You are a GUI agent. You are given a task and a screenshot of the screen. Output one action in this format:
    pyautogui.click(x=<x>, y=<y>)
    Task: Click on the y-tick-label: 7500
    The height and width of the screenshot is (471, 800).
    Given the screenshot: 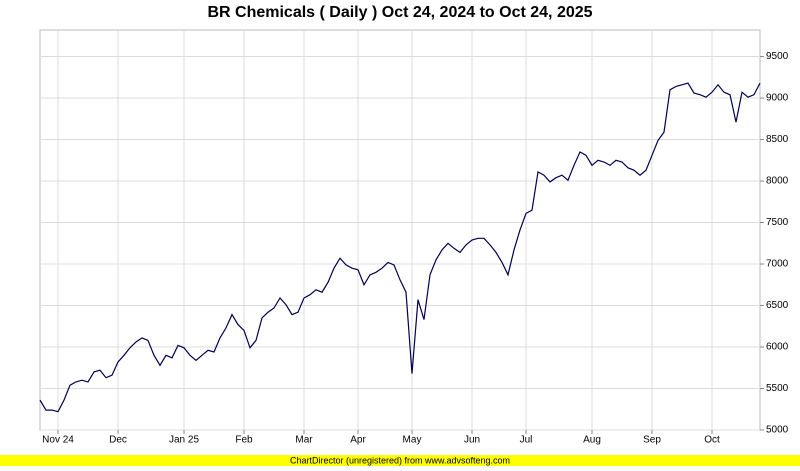 What is the action you would take?
    pyautogui.click(x=777, y=222)
    